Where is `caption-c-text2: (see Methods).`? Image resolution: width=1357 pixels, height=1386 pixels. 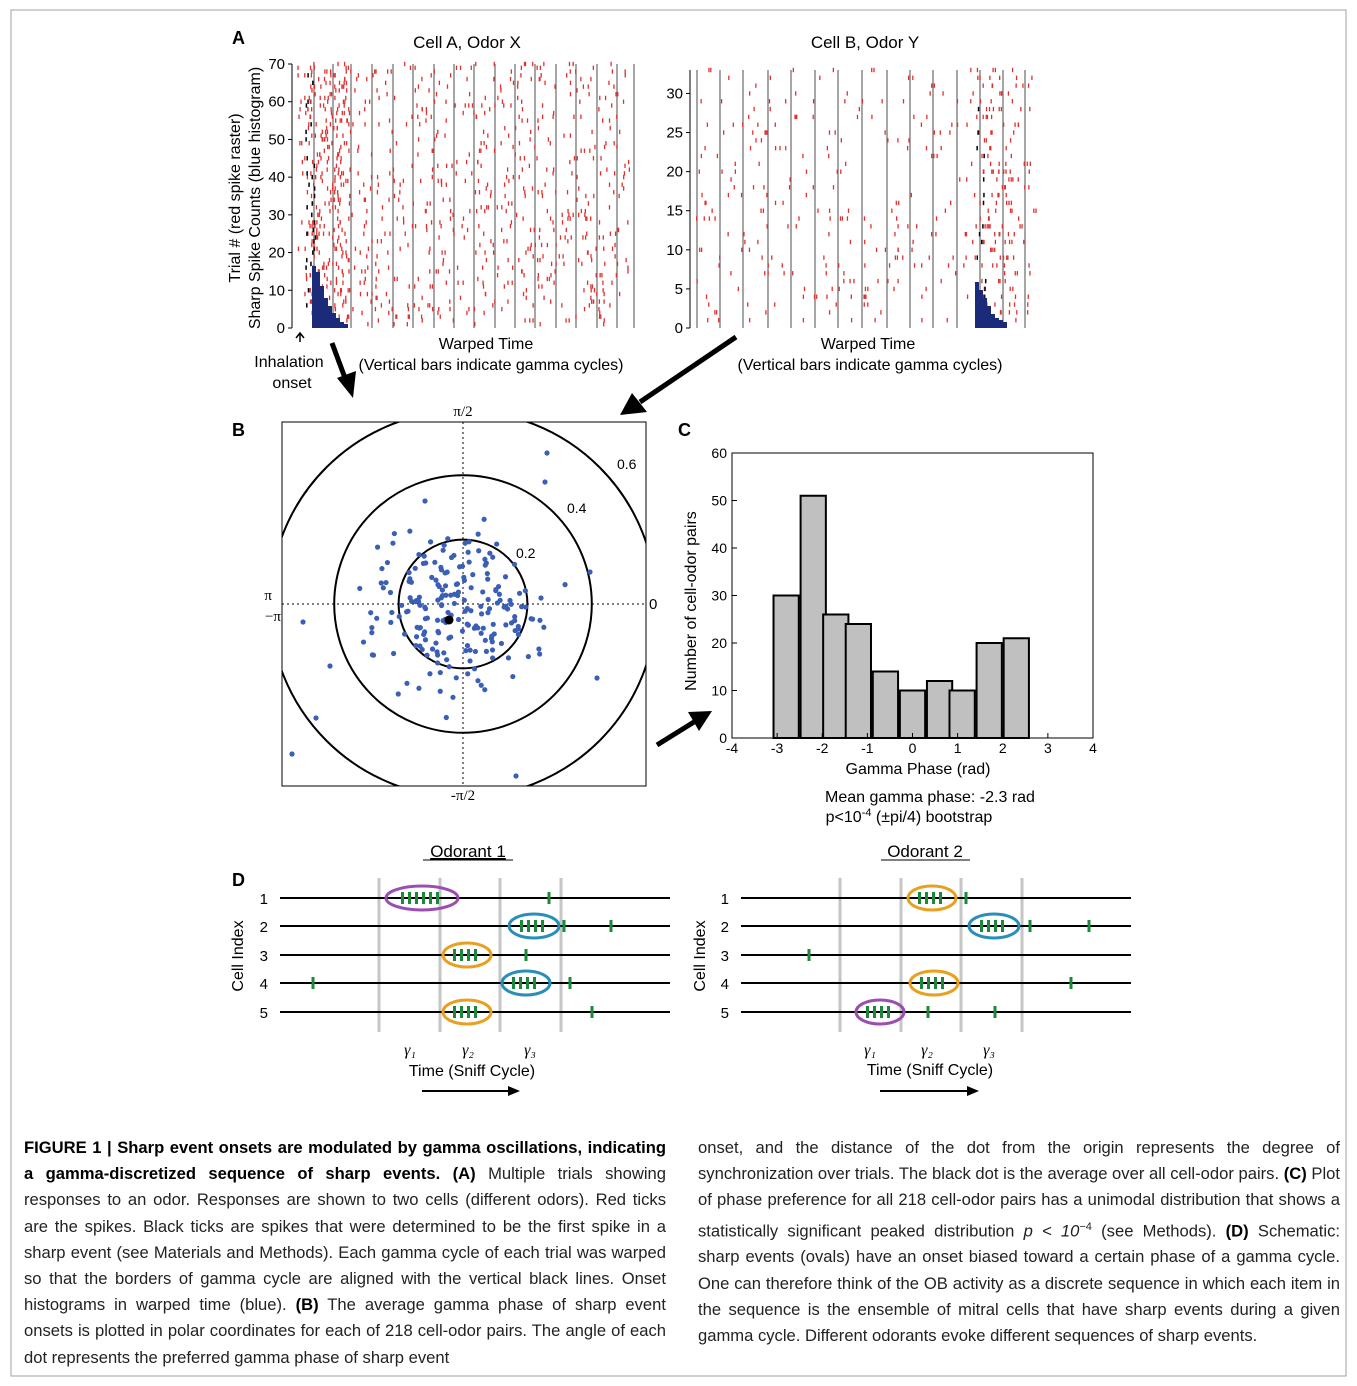
caption-c-text2: (see Methods). is located at coordinates (1158, 1231).